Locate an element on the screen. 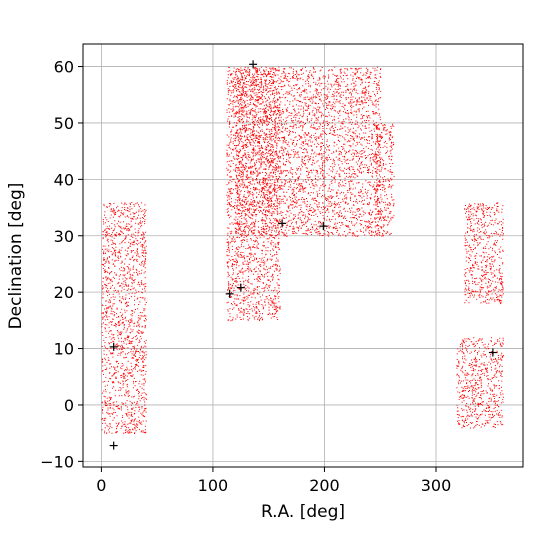 This screenshot has width=550, height=550. y-tick-label: 0 is located at coordinates (69, 405).